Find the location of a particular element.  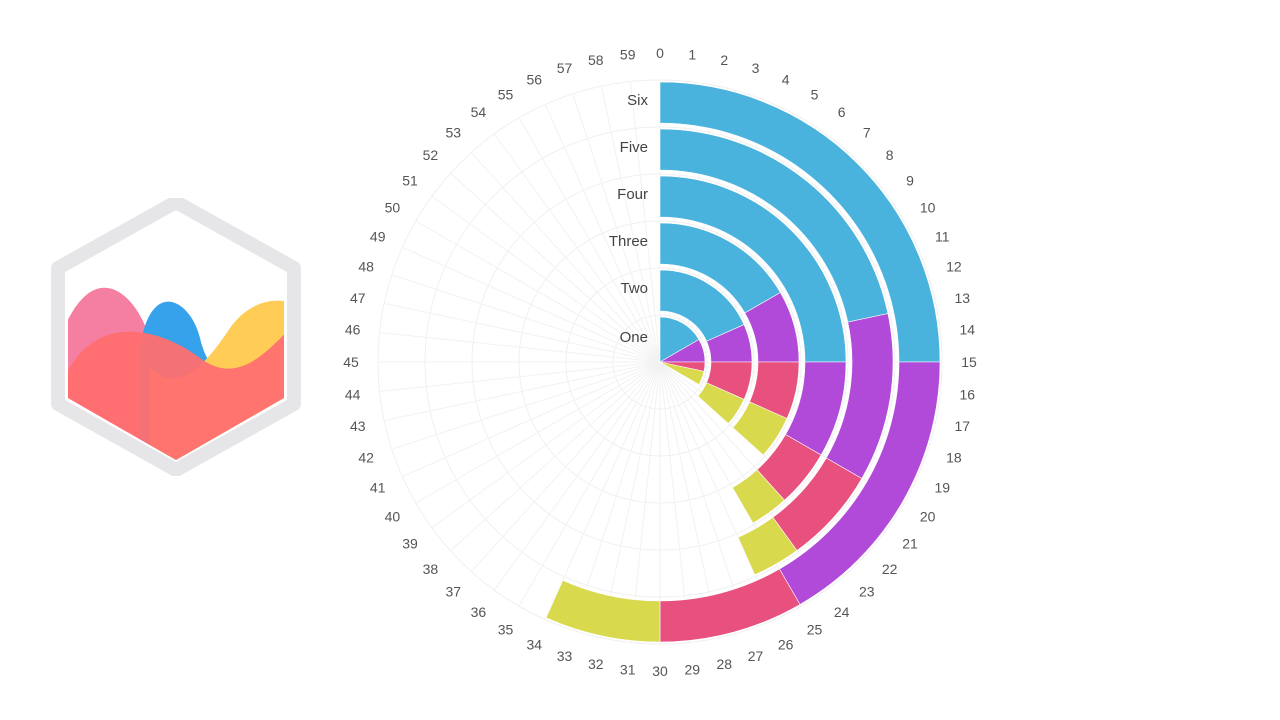

tick-label: 52 is located at coordinates (431, 155).